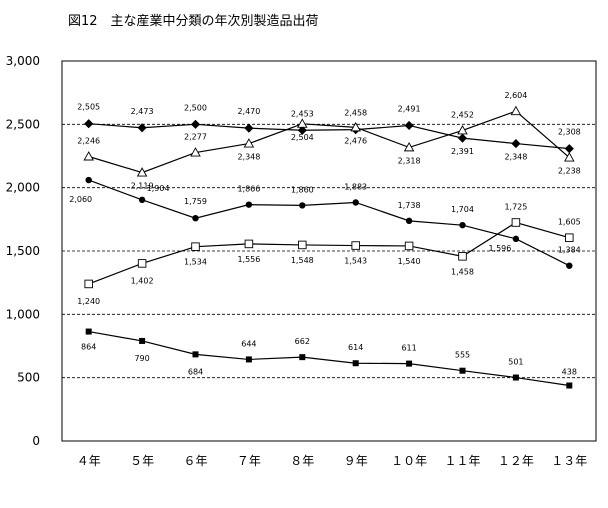 The image size is (608, 508). What do you see at coordinates (569, 372) in the screenshot?
I see `data-label: 438` at bounding box center [569, 372].